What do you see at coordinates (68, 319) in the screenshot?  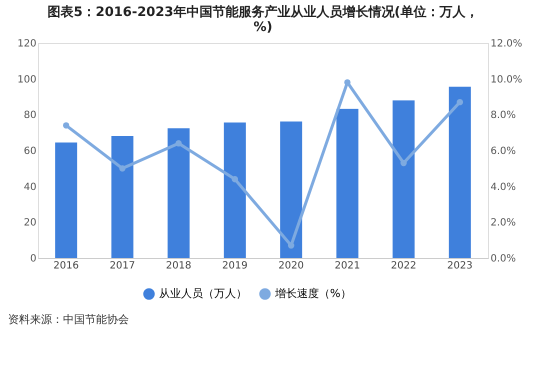 I see `text: 资料来源：中国节能协会` at bounding box center [68, 319].